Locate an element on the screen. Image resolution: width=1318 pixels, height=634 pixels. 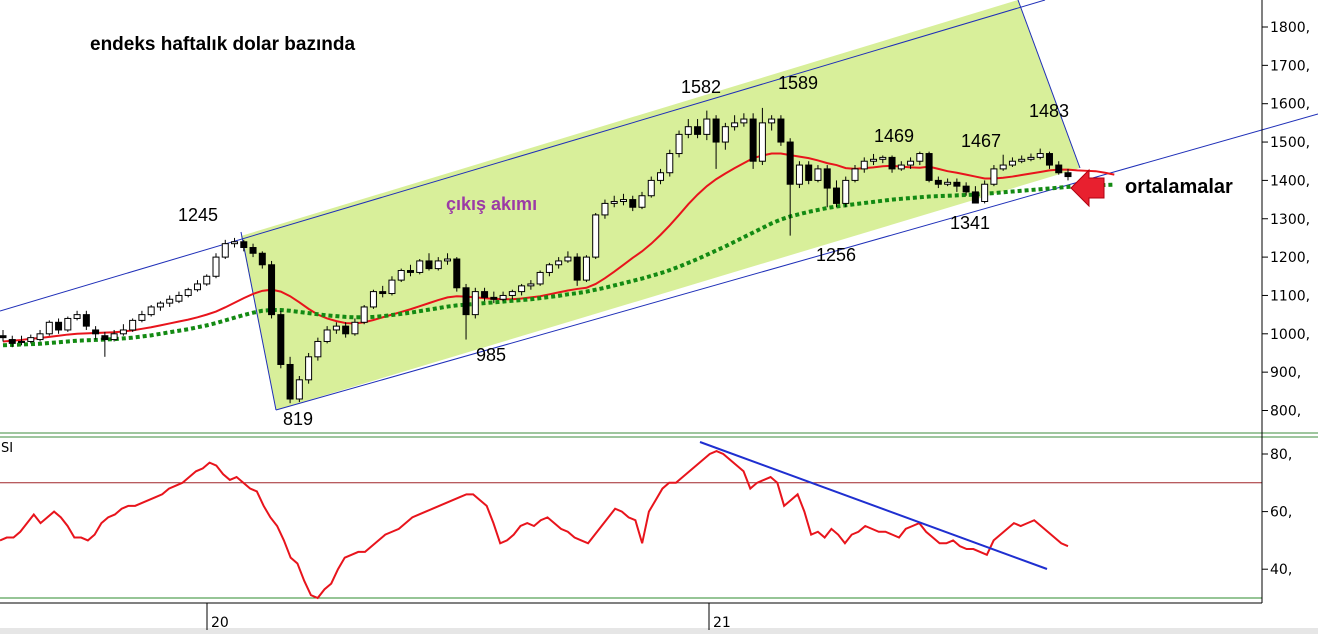
y-tick-label: 800, is located at coordinates (1285, 412).